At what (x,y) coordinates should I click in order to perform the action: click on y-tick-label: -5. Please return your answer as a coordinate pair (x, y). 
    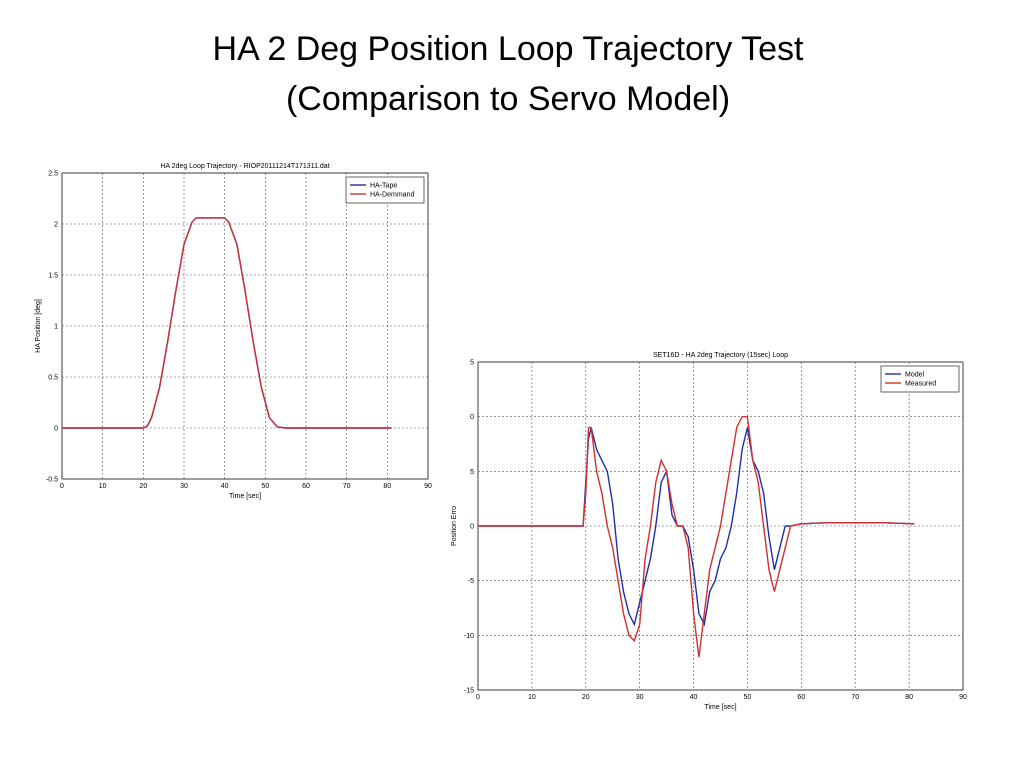
    Looking at the image, I should click on (471, 581).